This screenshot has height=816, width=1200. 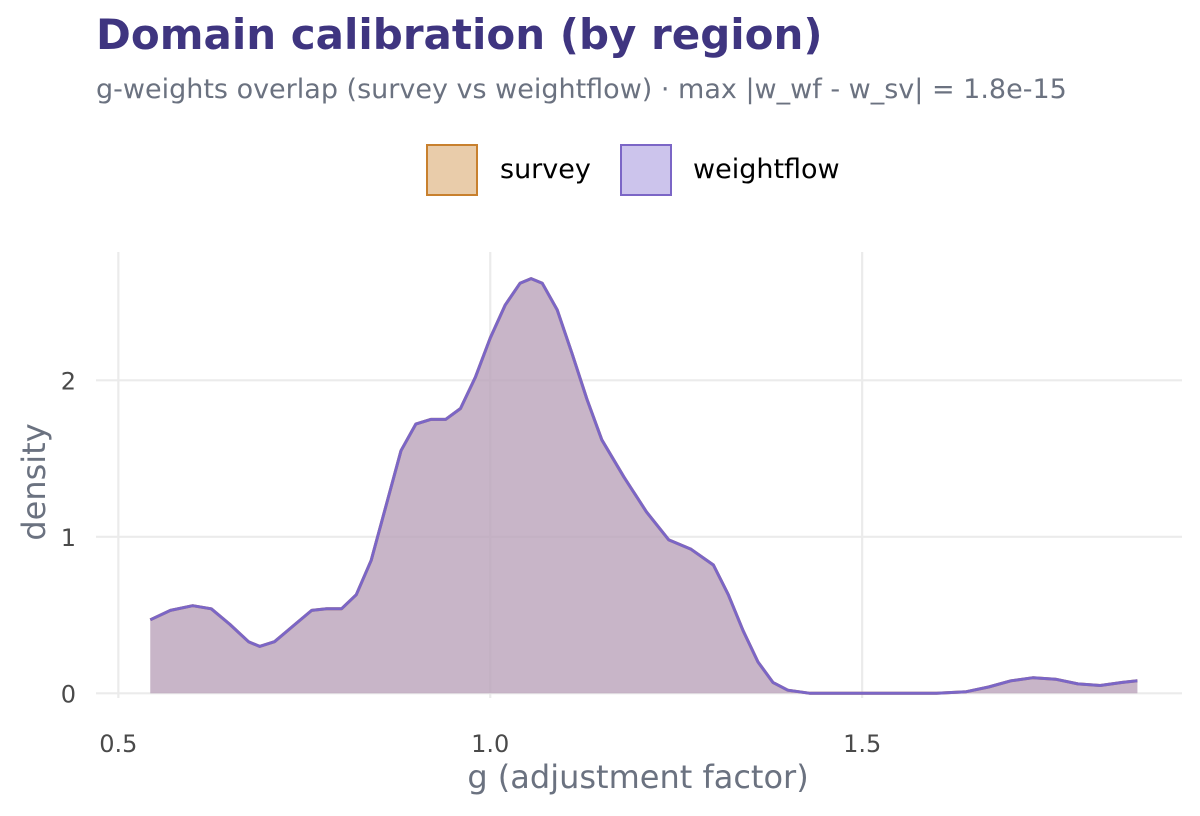 I want to click on legend-key-weightflow, so click(x=646, y=170).